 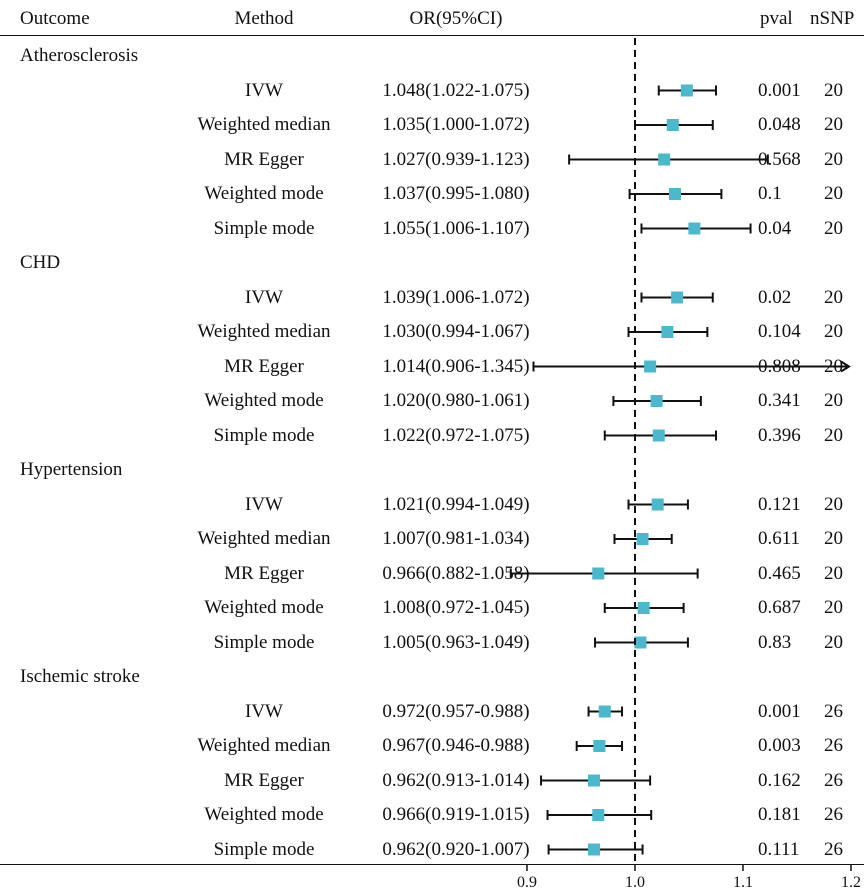 I want to click on outcome-label: Atherosclerosis, so click(x=79, y=55).